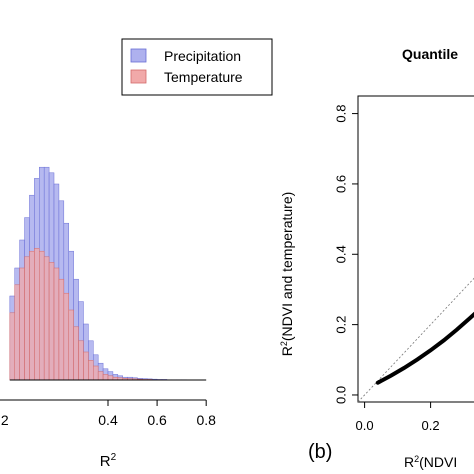 The width and height of the screenshot is (474, 474). I want to click on legend: Precipitation Temperature, so click(197, 67).